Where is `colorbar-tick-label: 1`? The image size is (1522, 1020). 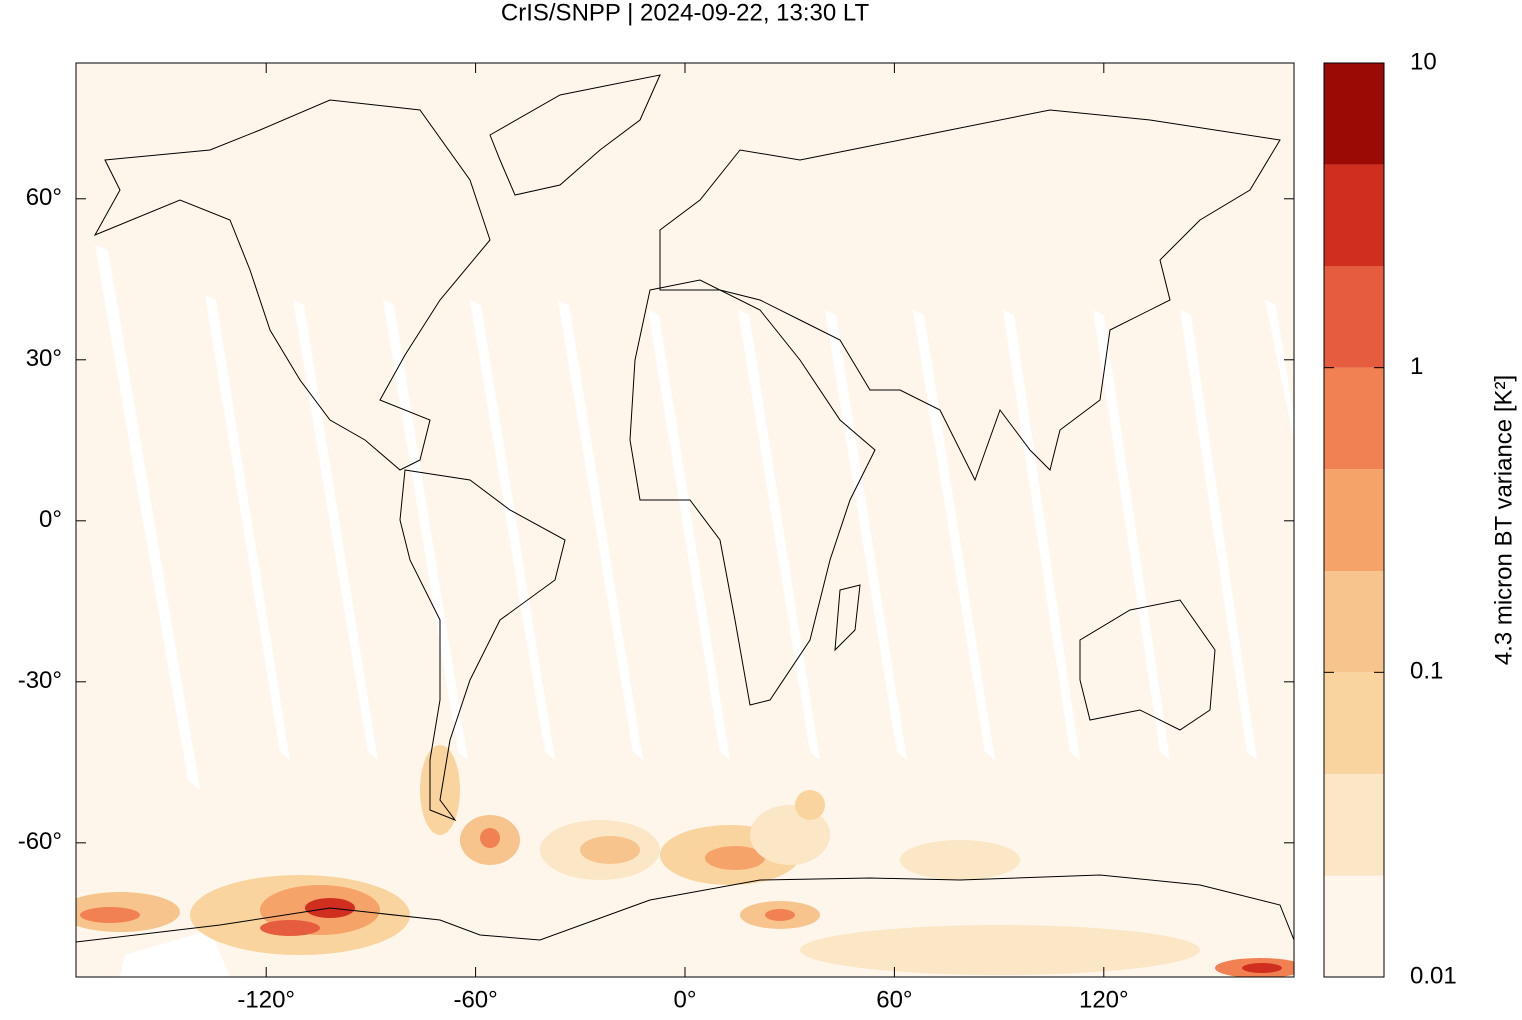 colorbar-tick-label: 1 is located at coordinates (1416, 366).